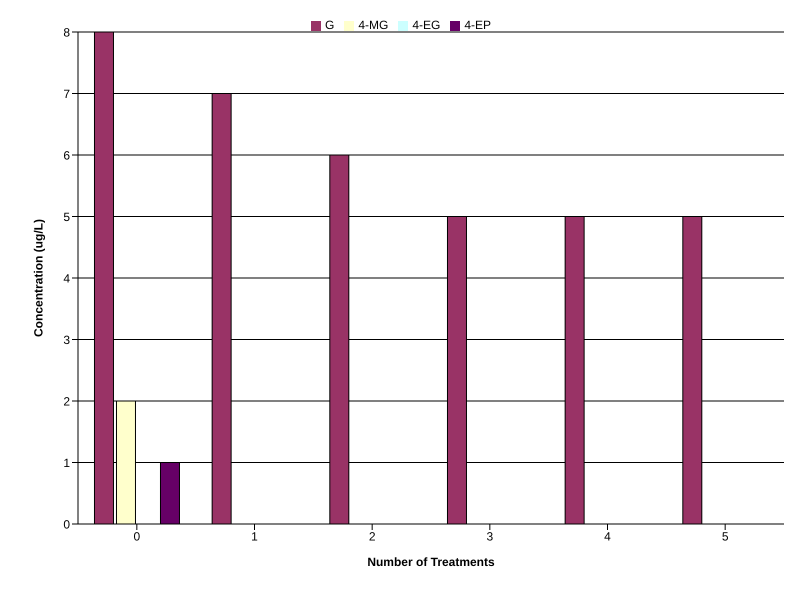  Describe the element at coordinates (608, 537) in the screenshot. I see `x-tick-label: 4` at that location.